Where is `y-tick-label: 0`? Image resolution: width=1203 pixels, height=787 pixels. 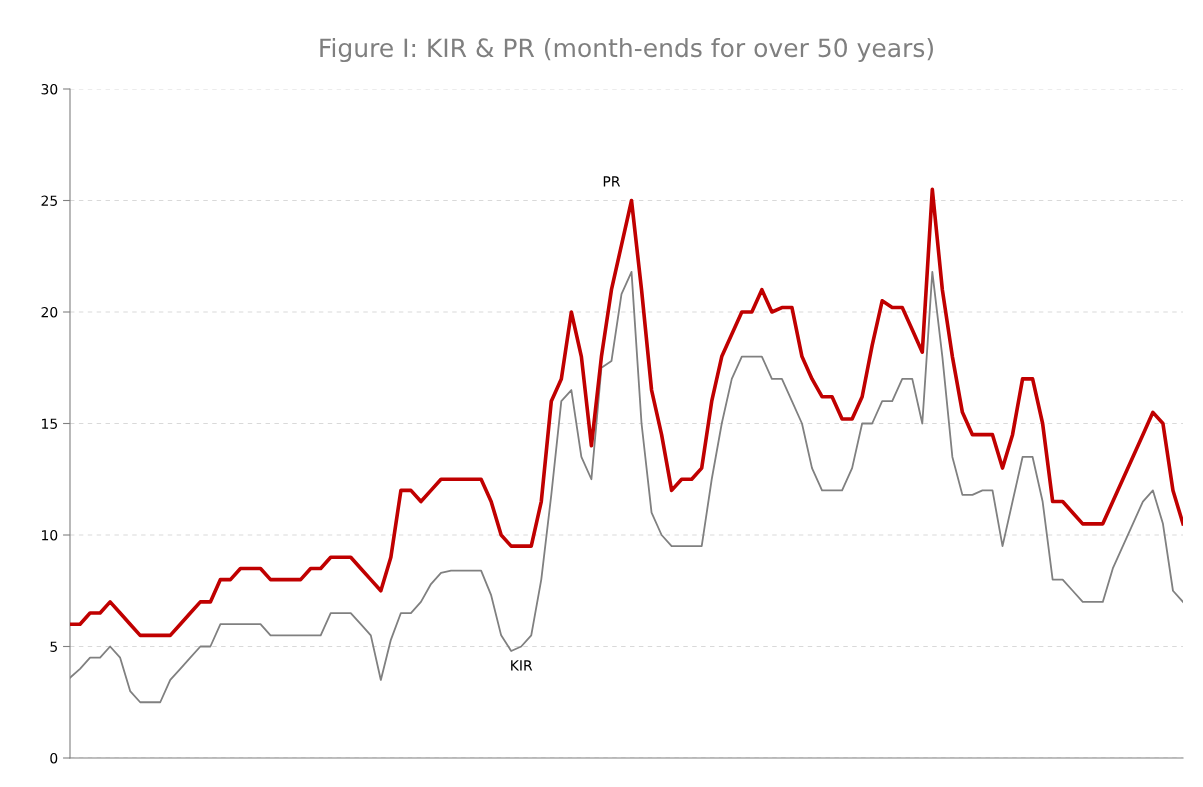 y-tick-label: 0 is located at coordinates (54, 758).